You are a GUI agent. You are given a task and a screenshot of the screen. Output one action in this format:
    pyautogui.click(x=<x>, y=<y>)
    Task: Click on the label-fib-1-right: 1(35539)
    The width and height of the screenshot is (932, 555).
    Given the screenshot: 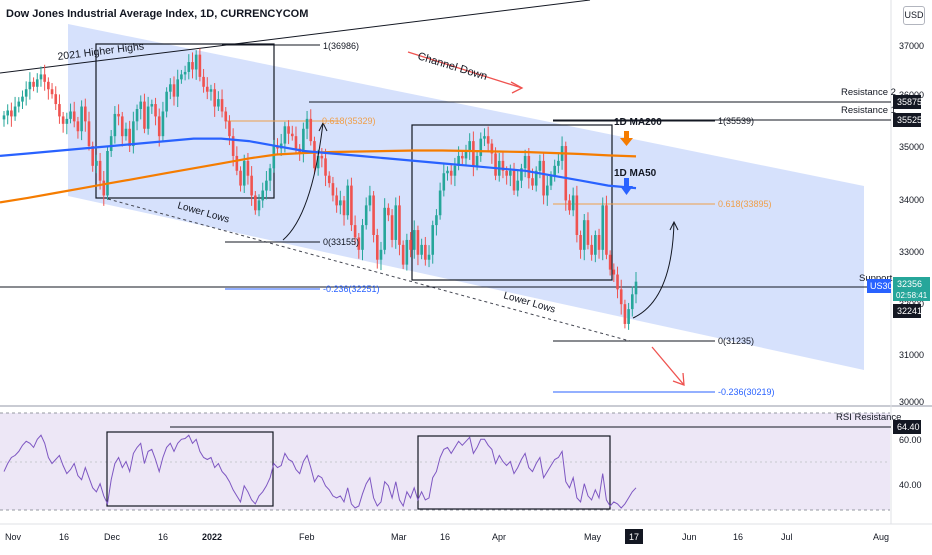 What is the action you would take?
    pyautogui.click(x=736, y=121)
    